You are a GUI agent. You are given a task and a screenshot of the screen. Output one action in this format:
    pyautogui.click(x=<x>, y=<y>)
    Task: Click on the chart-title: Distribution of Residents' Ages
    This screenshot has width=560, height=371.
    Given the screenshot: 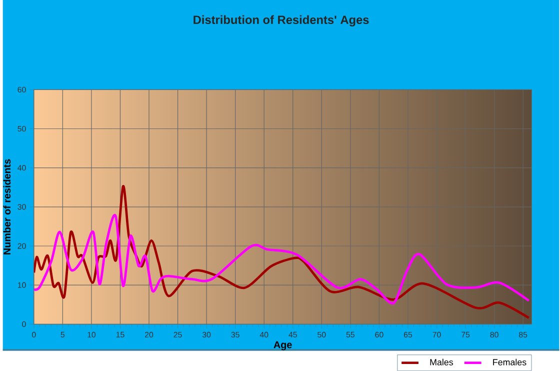 What is the action you would take?
    pyautogui.click(x=281, y=20)
    